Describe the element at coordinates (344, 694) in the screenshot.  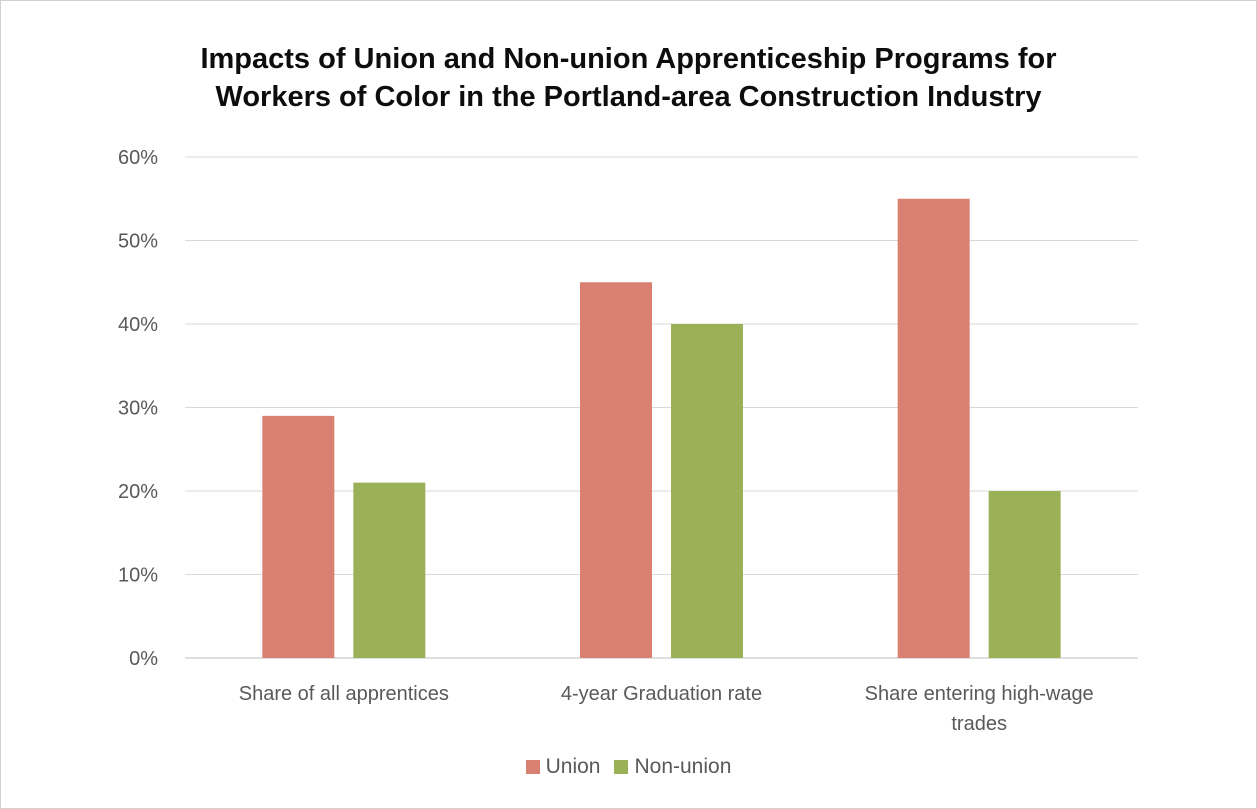
I see `x-category-label: Share of all apprentices` at that location.